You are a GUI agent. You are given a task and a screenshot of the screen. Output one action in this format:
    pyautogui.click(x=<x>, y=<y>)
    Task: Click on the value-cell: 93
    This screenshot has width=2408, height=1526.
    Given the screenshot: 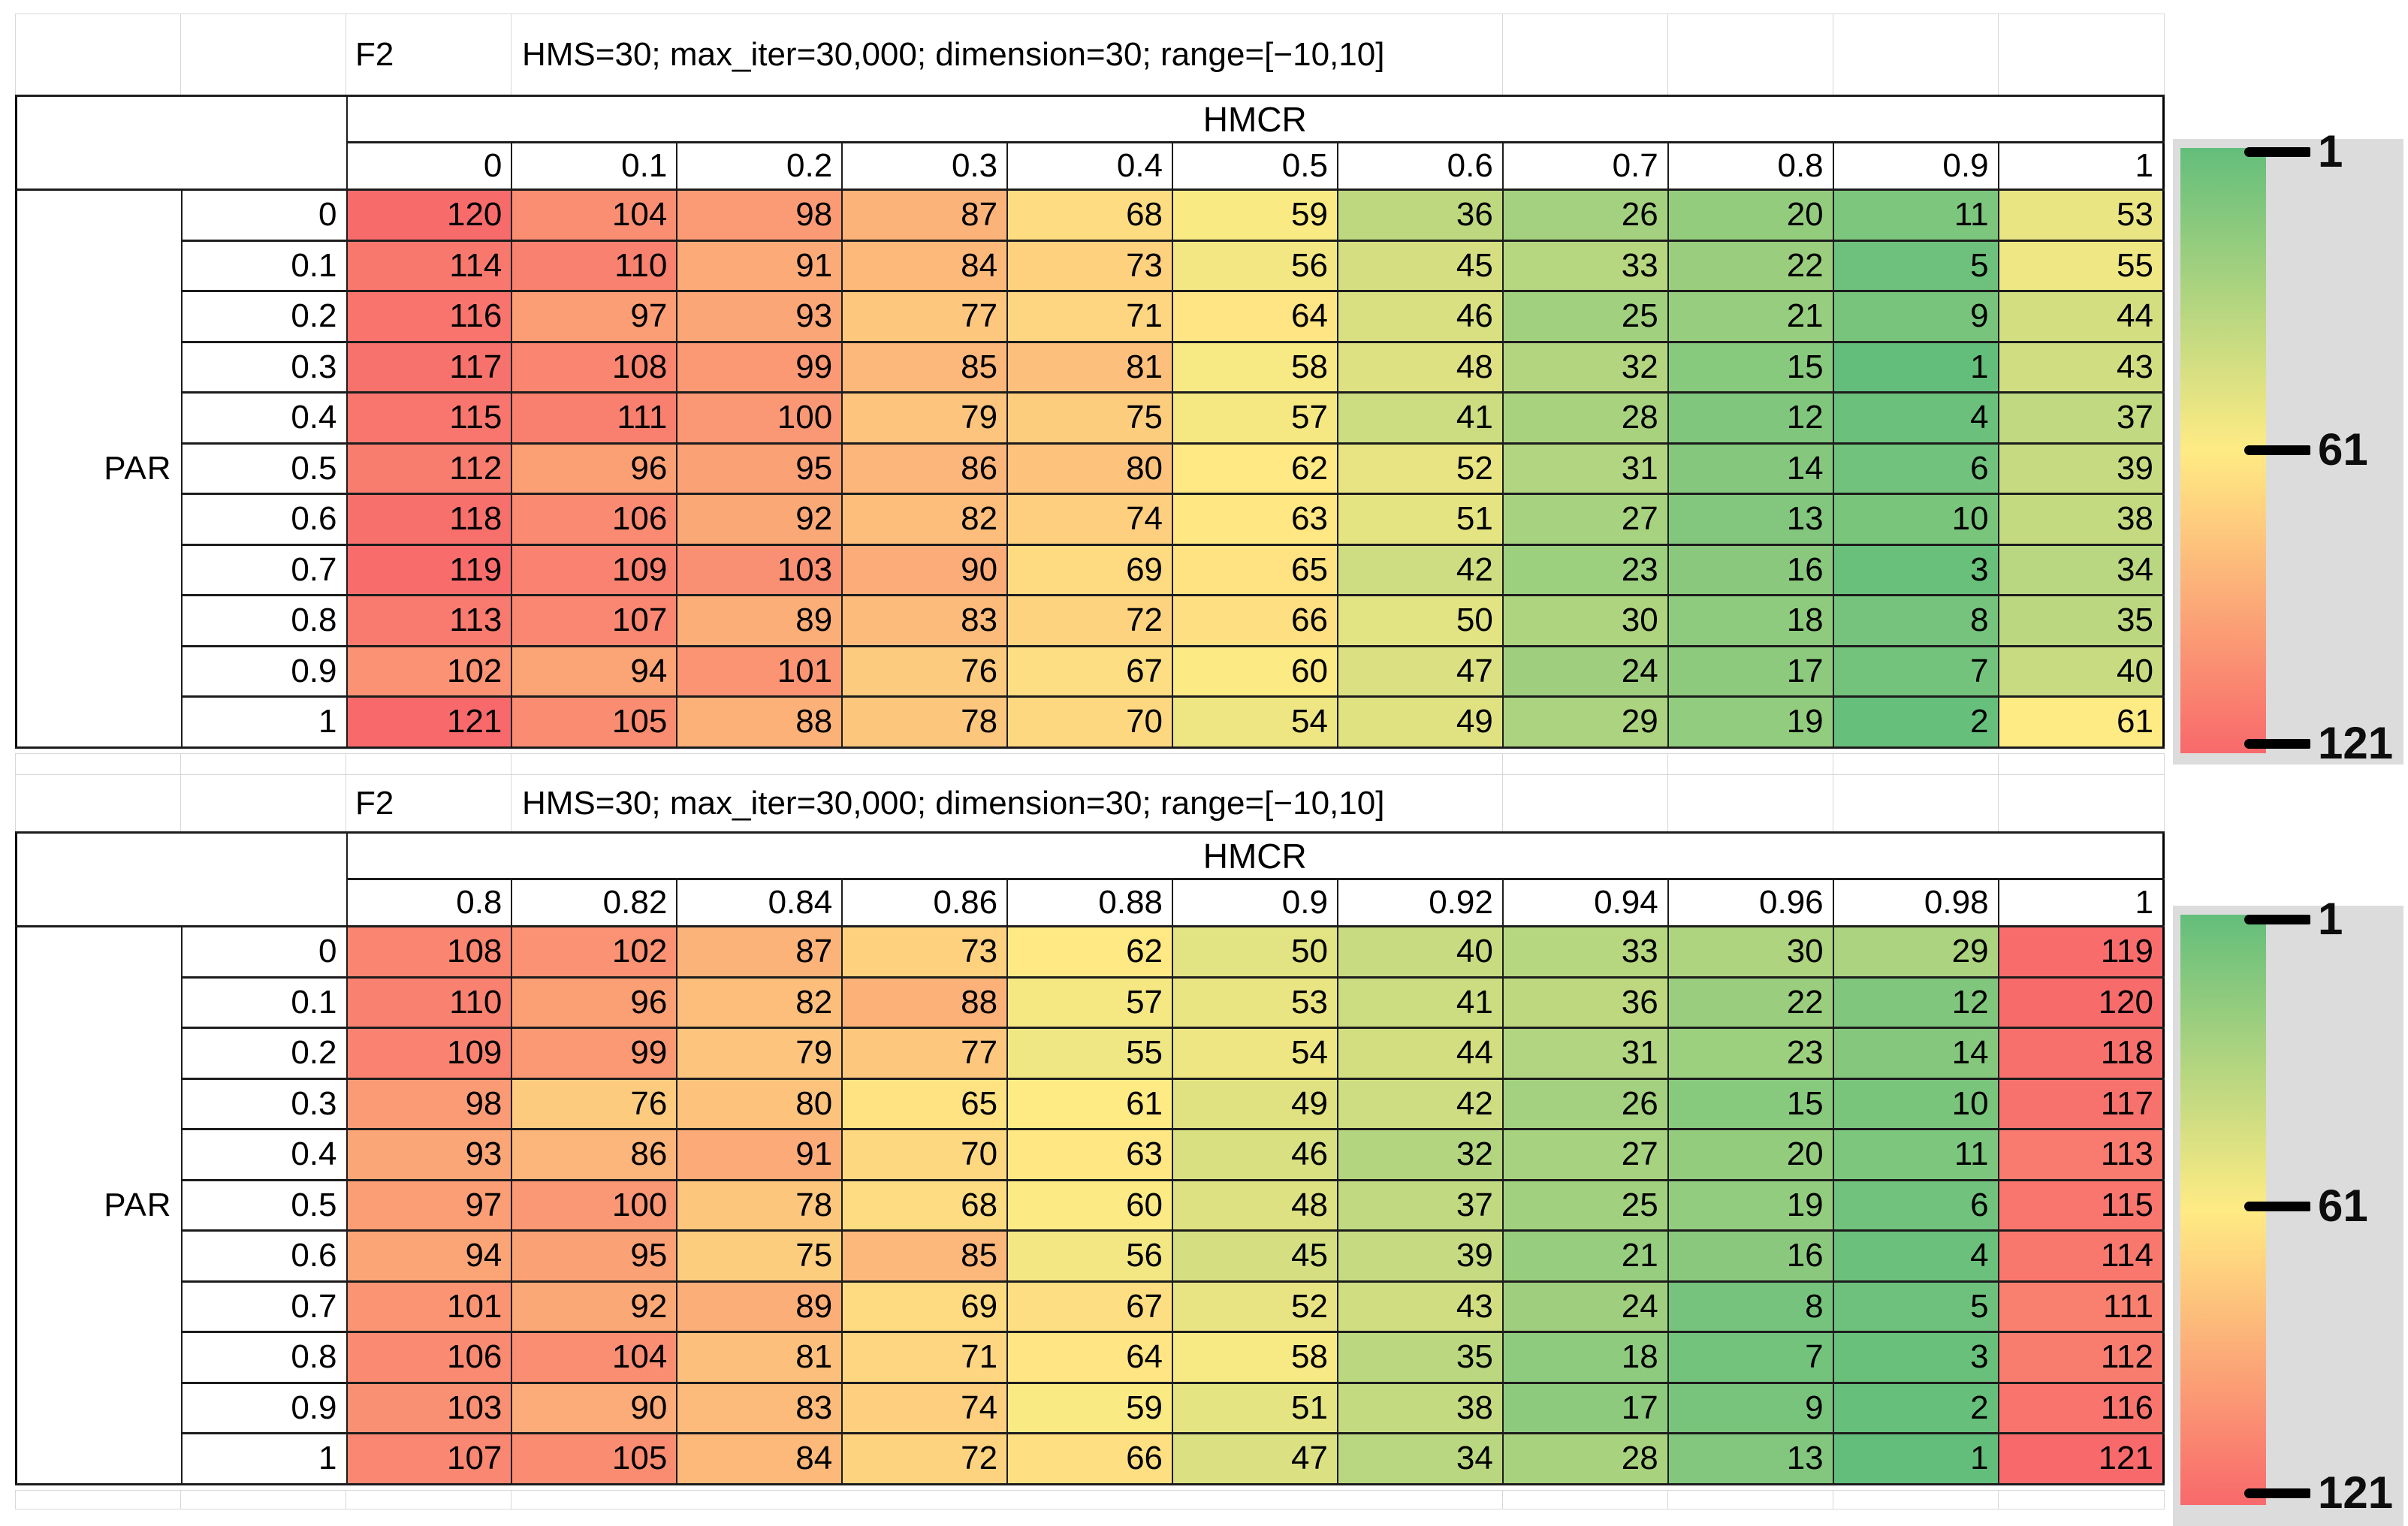 What is the action you would take?
    pyautogui.click(x=759, y=316)
    